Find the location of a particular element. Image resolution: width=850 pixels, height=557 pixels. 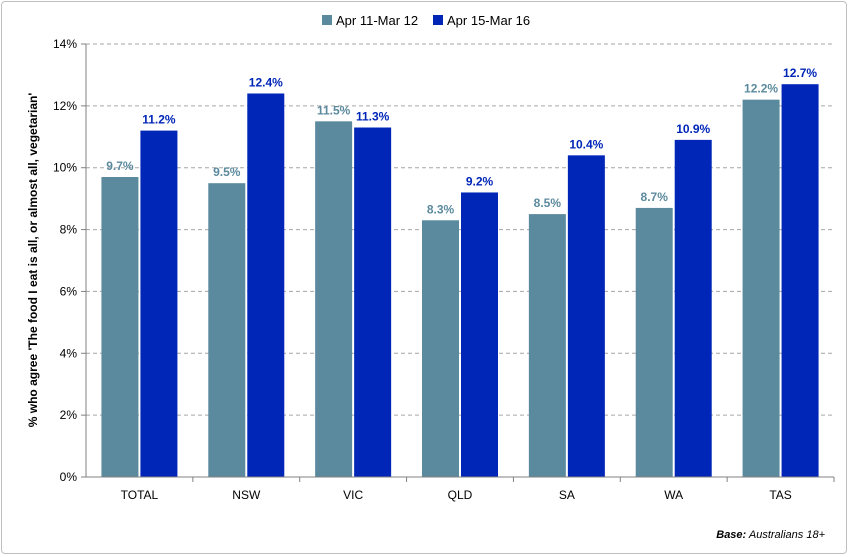

x-category-label: TOTAL is located at coordinates (140, 495).